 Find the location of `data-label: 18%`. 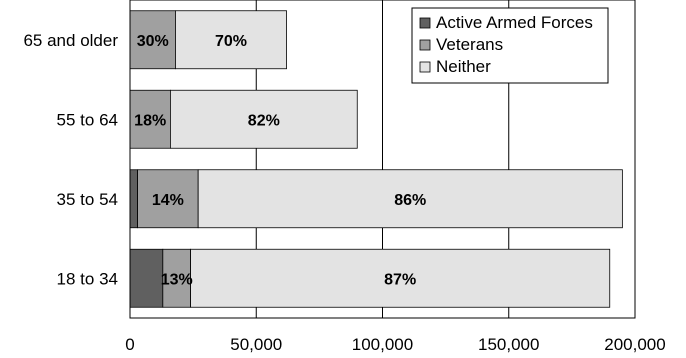

data-label: 18% is located at coordinates (150, 120).